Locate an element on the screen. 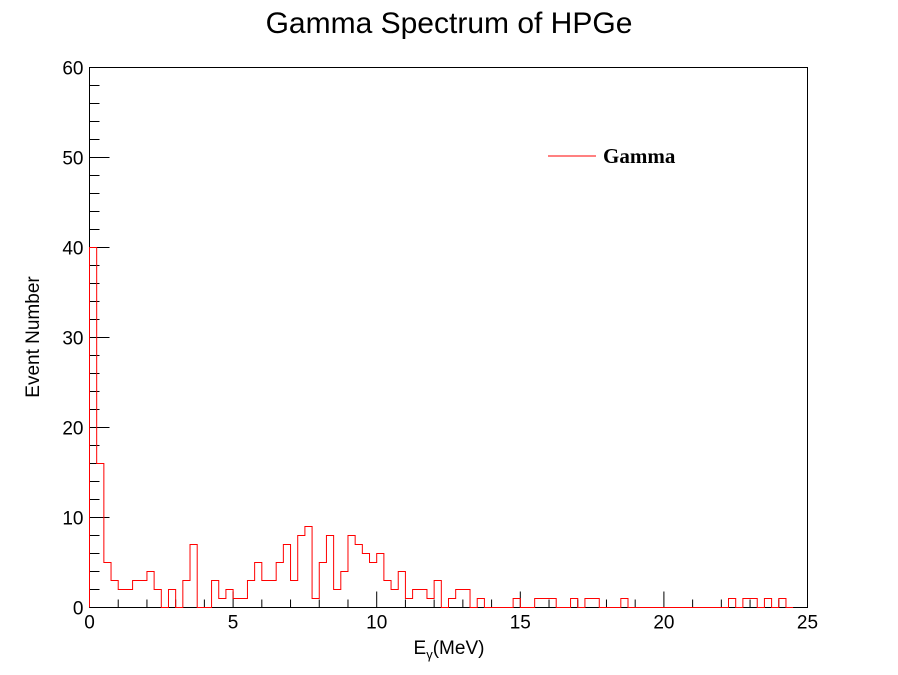  y-tick-label: 40 is located at coordinates (72, 249).